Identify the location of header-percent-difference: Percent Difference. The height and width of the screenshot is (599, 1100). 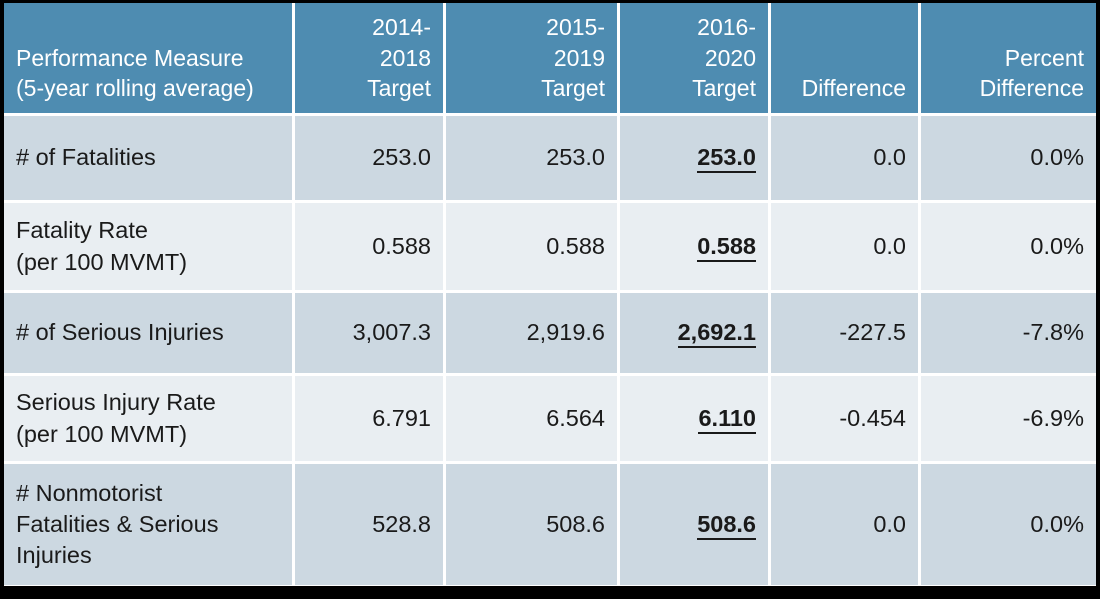
(1008, 58).